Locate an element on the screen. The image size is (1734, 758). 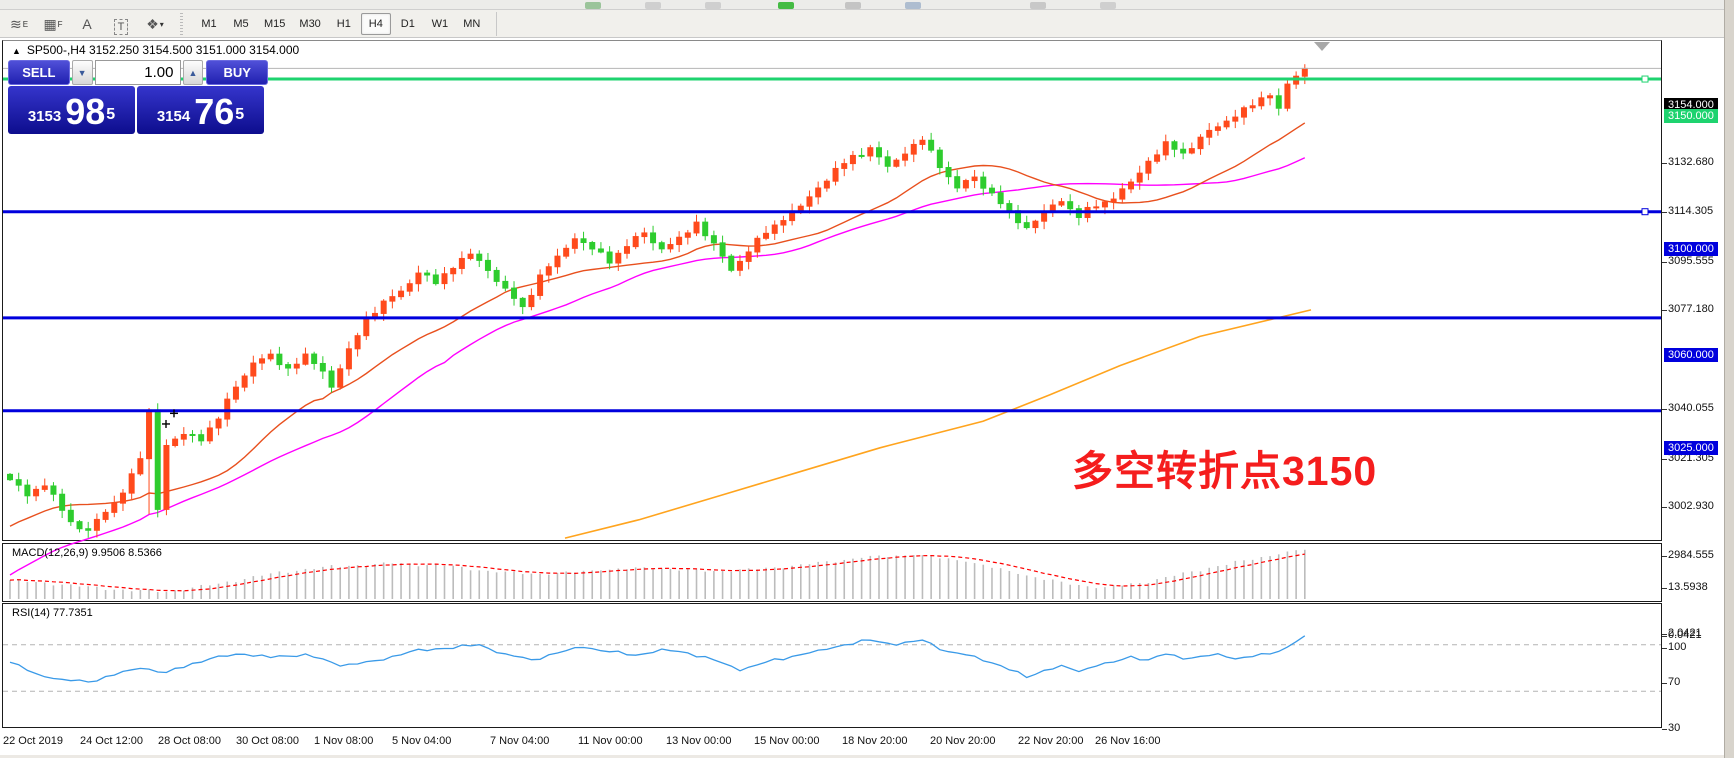
arrows-tool: ❖ ▾ is located at coordinates (155, 24).